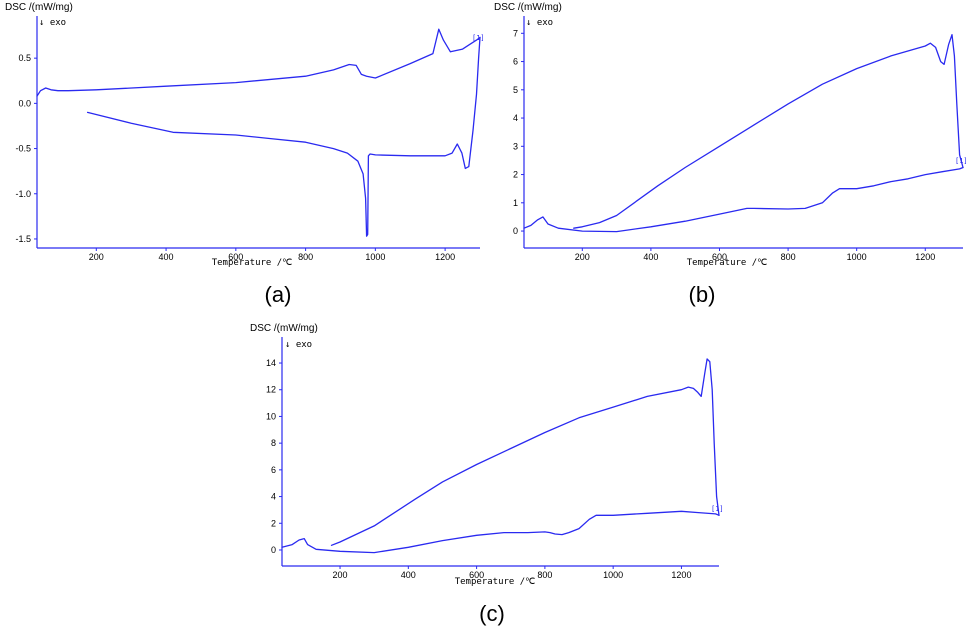 The image size is (980, 630). What do you see at coordinates (717, 509) in the screenshot?
I see `segment-marker: [1]` at bounding box center [717, 509].